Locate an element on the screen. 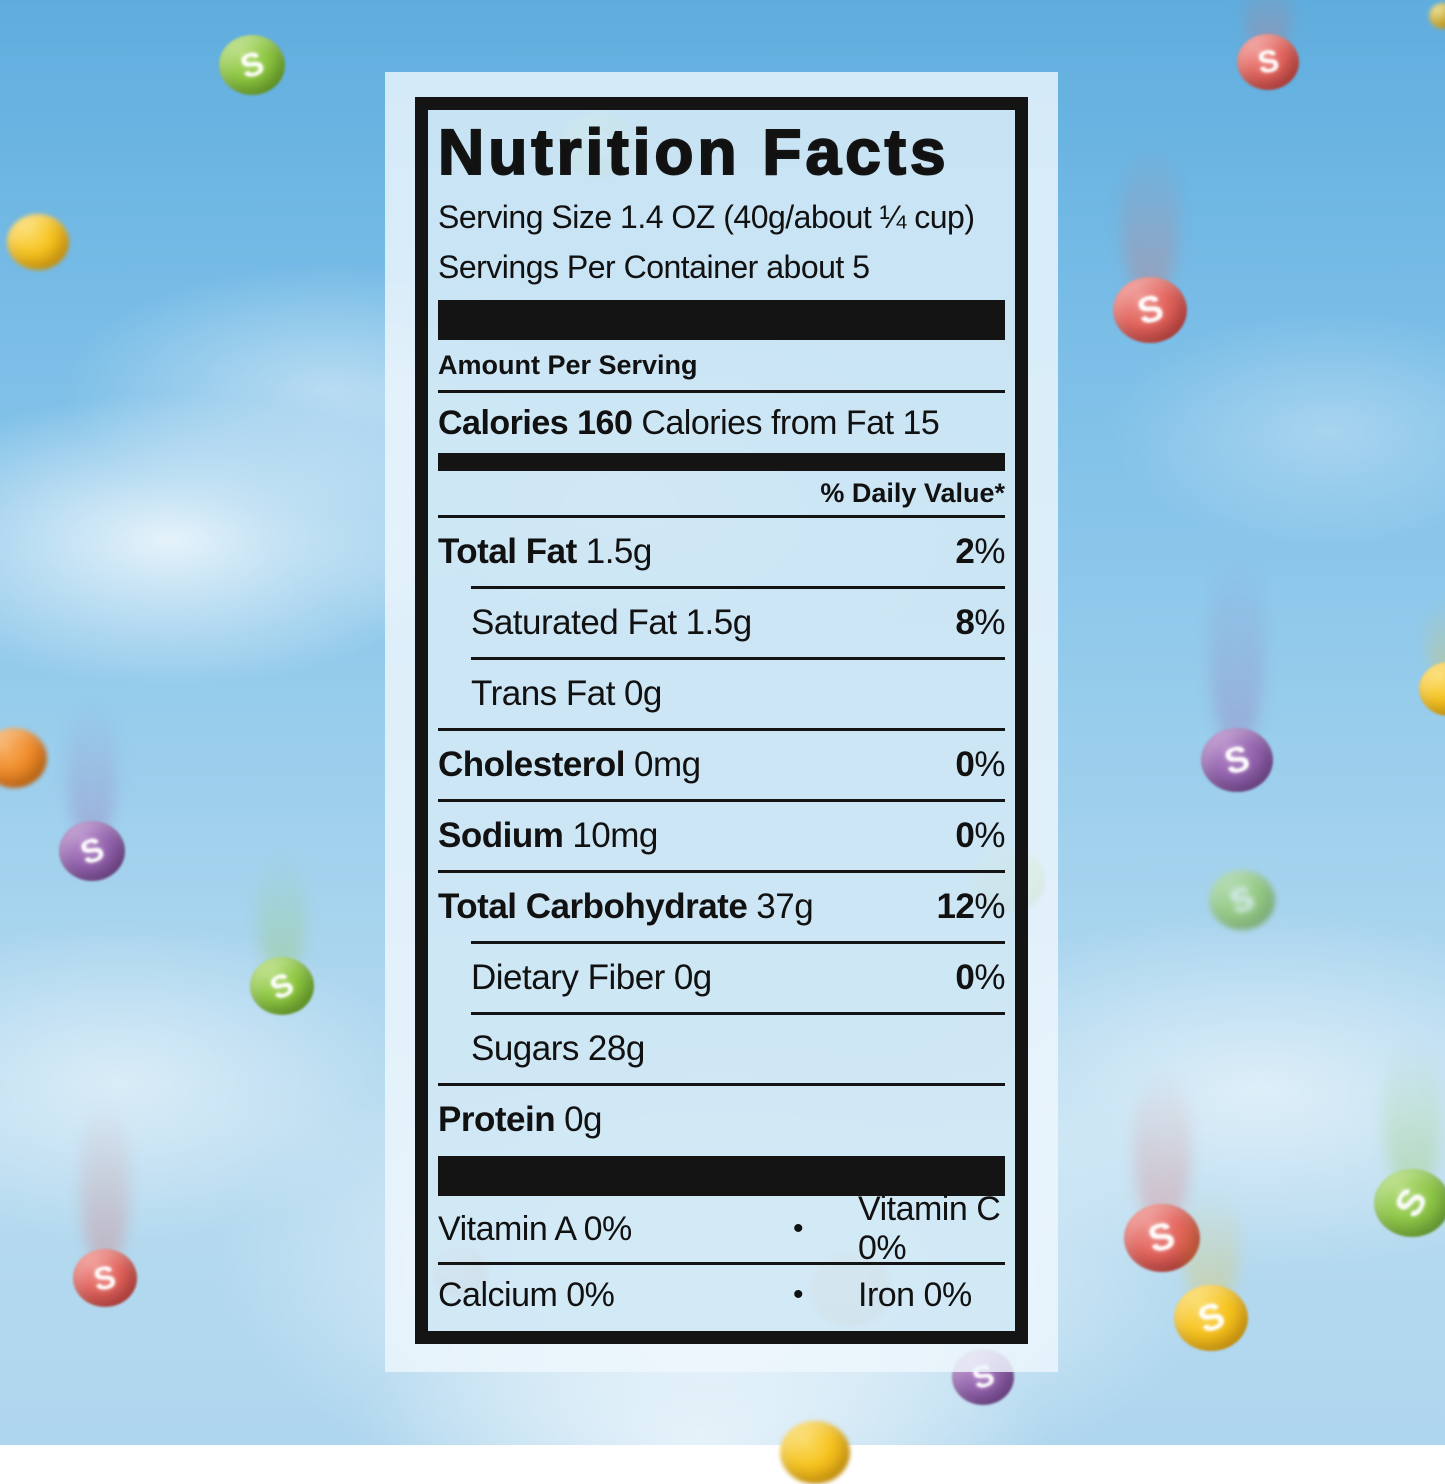 The image size is (1445, 1484). calories-label: Calories is located at coordinates (503, 423).